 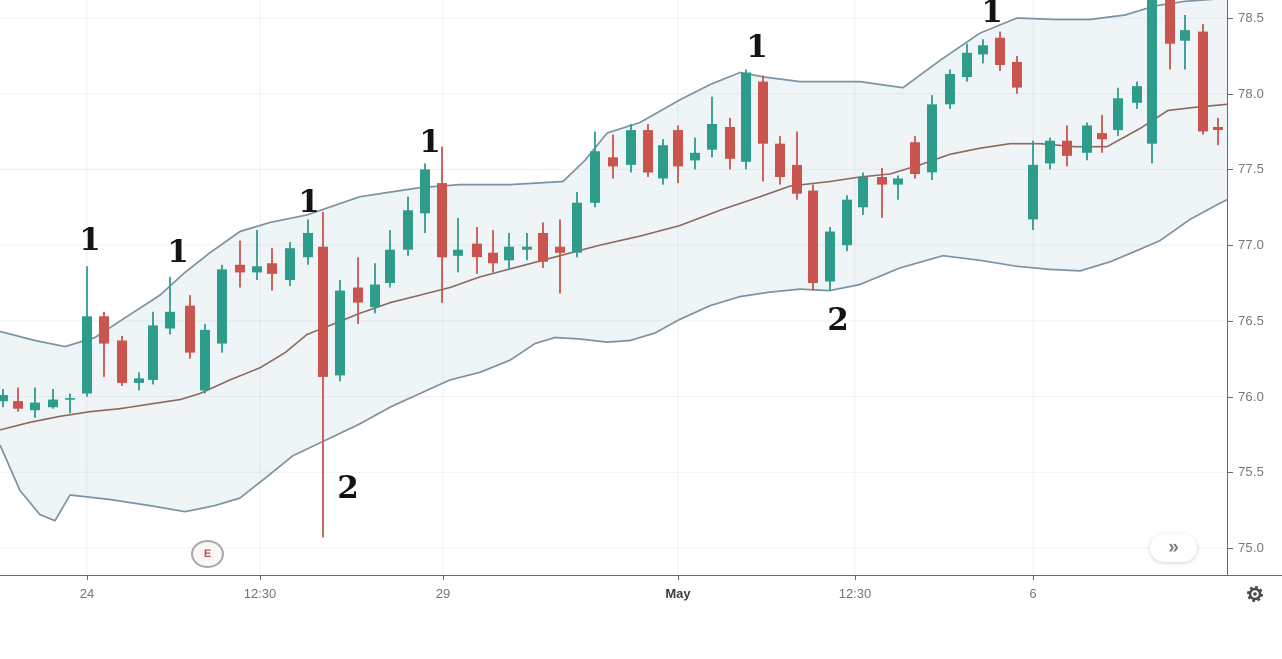 What do you see at coordinates (641, 617) in the screenshot?
I see `time-axis: 24 12:30 29 May 12:30 6` at bounding box center [641, 617].